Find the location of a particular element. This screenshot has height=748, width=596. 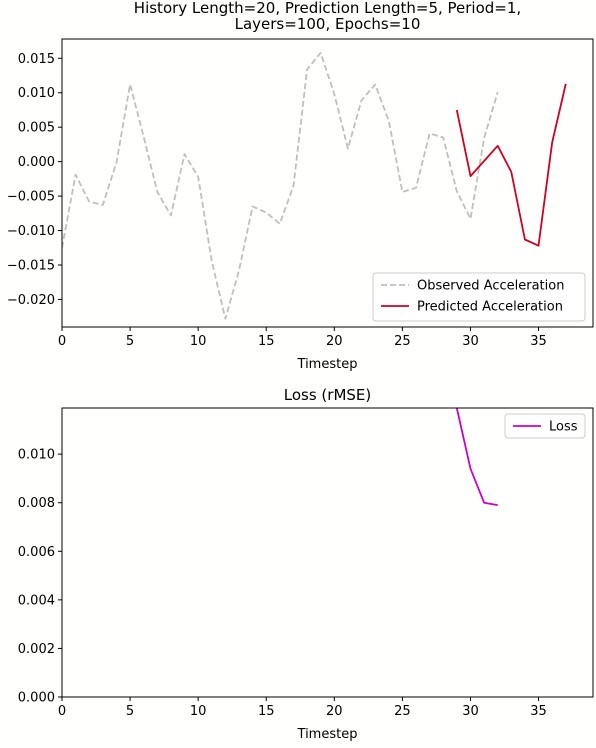

legend-label: Loss is located at coordinates (563, 427).